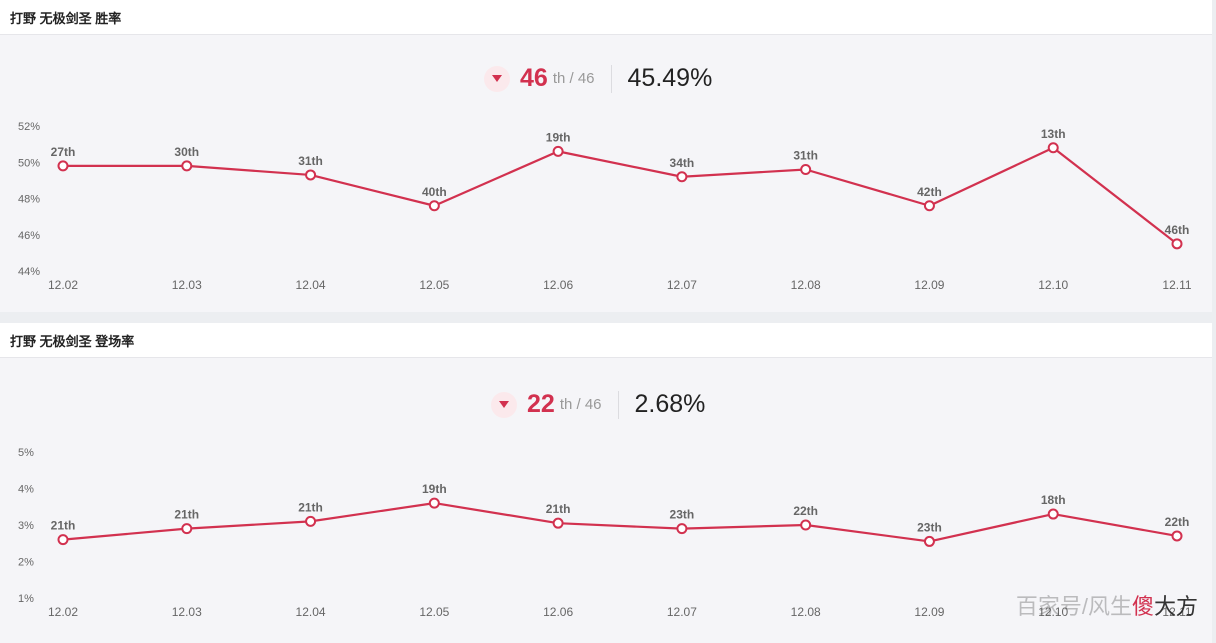 This screenshot has height=643, width=1216. What do you see at coordinates (606, 340) in the screenshot?
I see `panel-title: 打野 无极剑圣 登场率` at bounding box center [606, 340].